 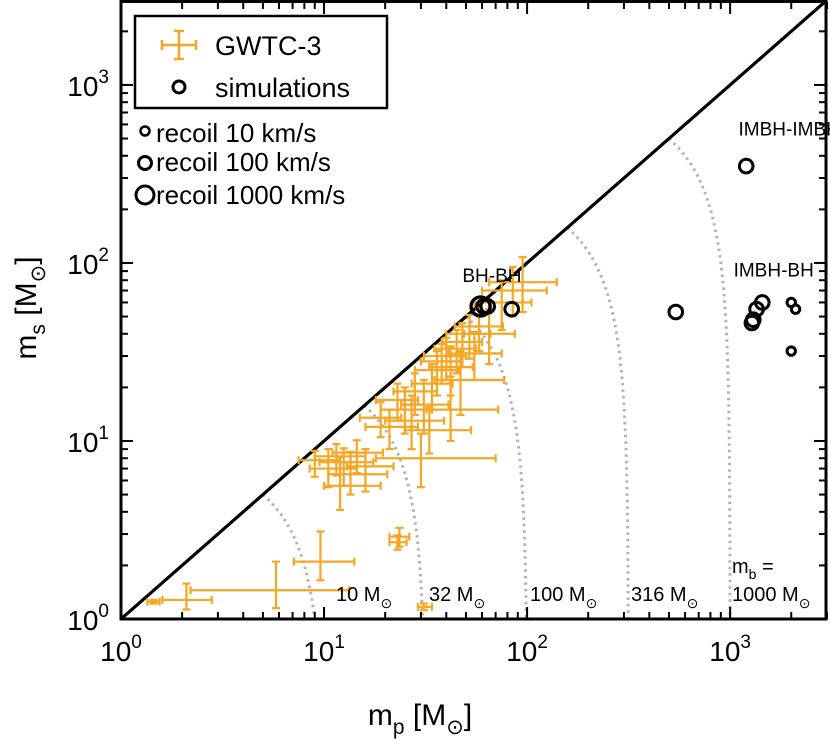 What do you see at coordinates (282, 88) in the screenshot?
I see `legend-simulations-label: simulations` at bounding box center [282, 88].